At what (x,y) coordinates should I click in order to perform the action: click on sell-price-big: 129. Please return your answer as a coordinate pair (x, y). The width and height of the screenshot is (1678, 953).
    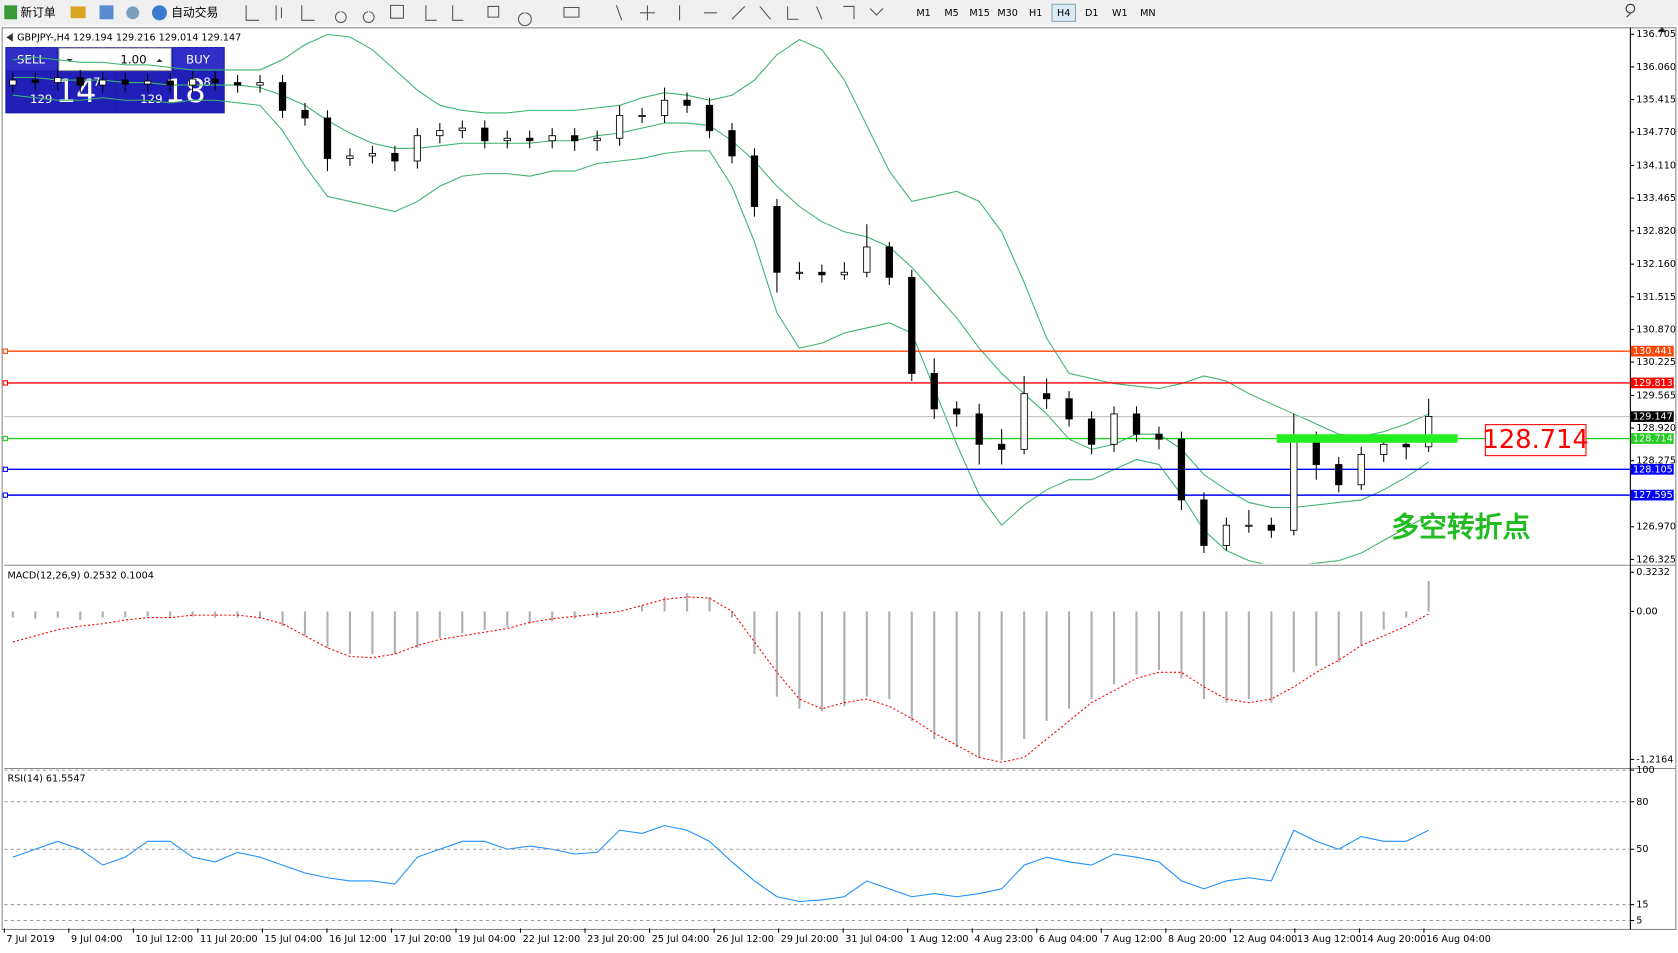
    Looking at the image, I should click on (41, 99).